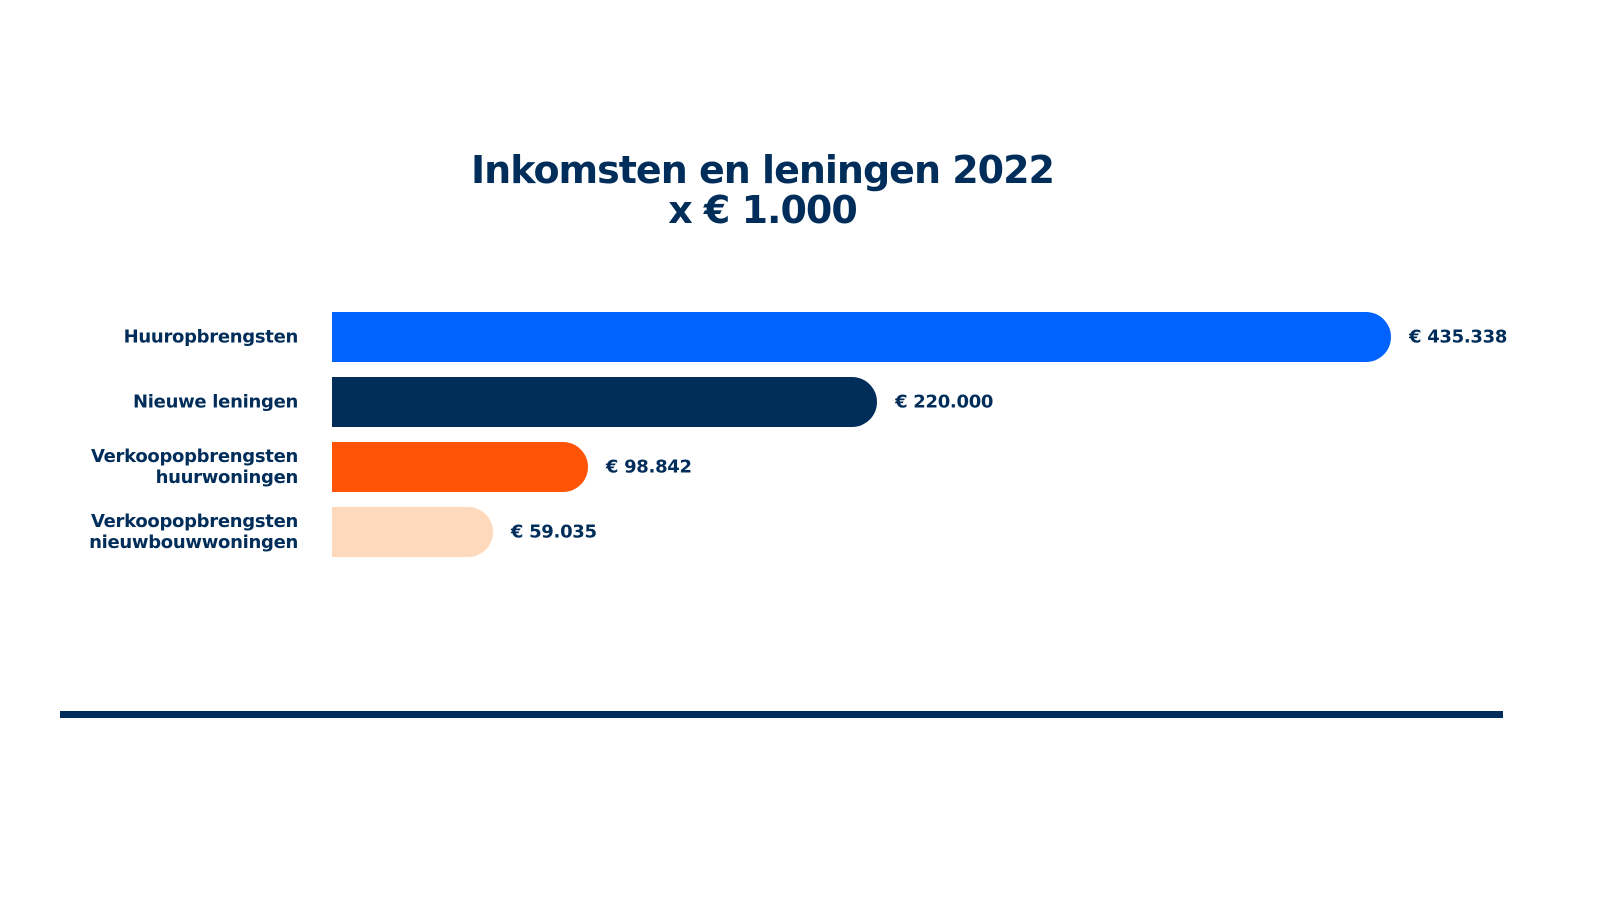  Describe the element at coordinates (800, 467) in the screenshot. I see `bar-row: Verkoopopbrengsten huurwoningen € 98.842` at that location.